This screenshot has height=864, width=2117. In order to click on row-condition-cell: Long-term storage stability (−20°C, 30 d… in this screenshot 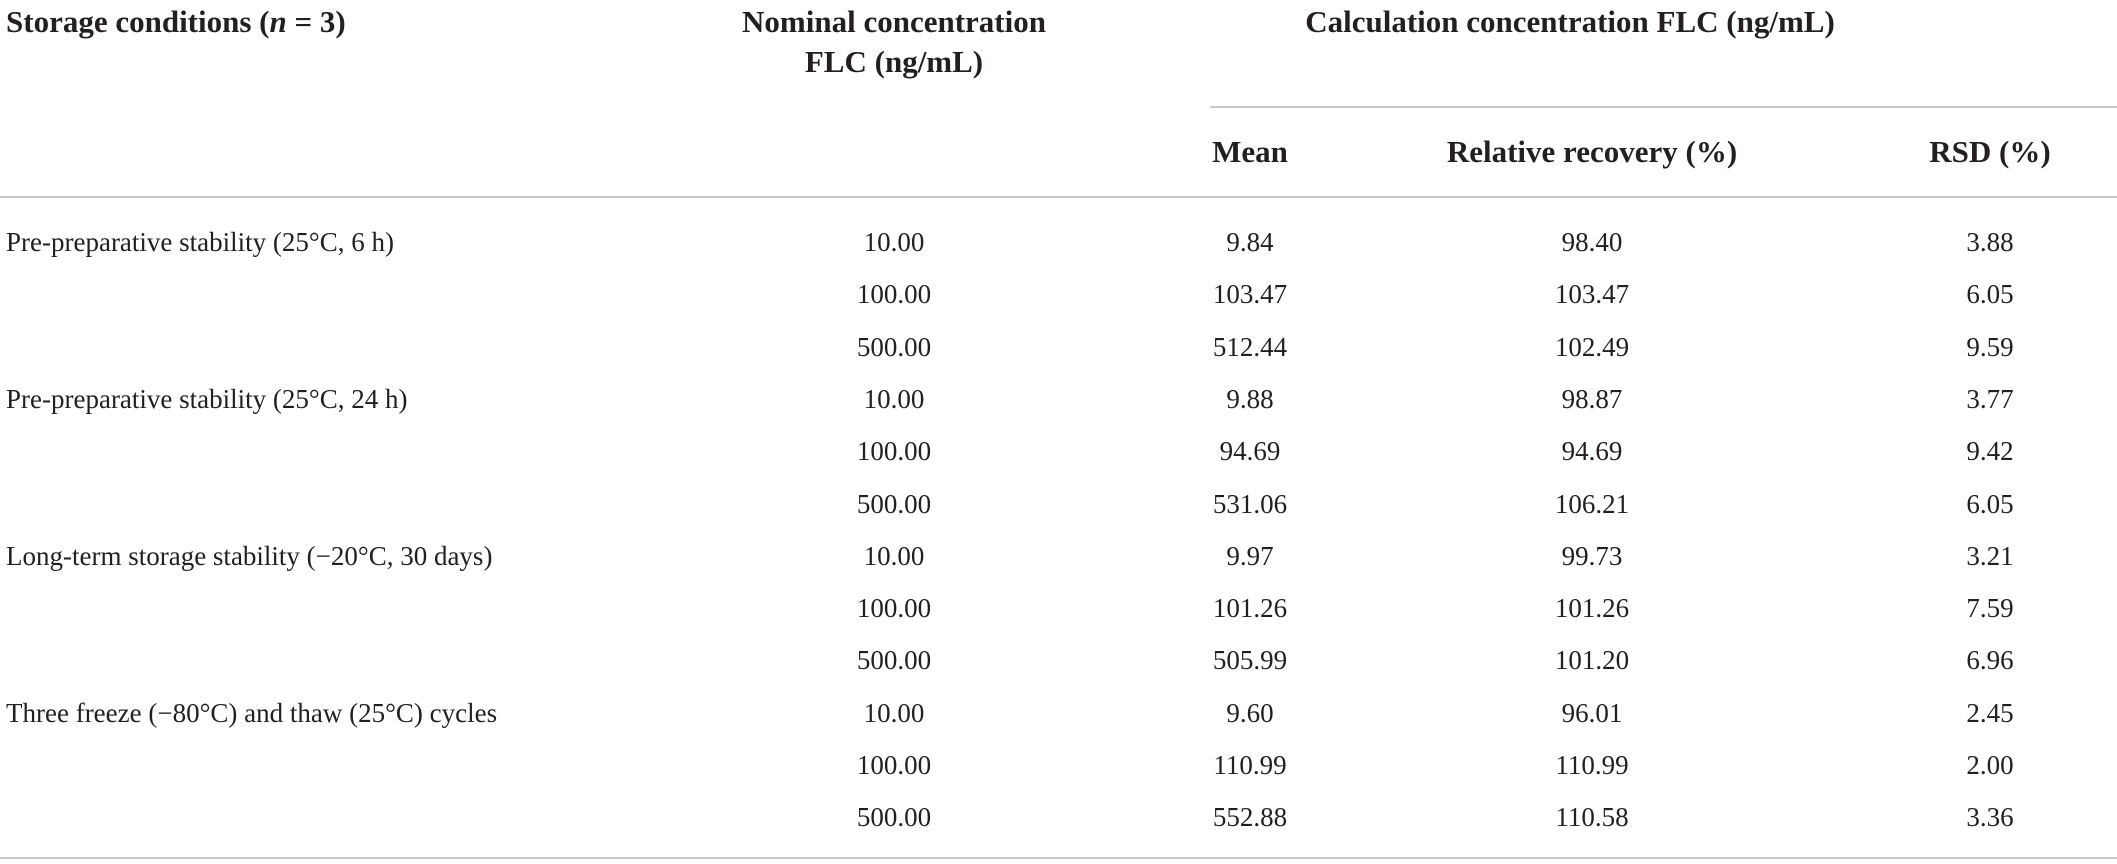, I will do `click(249, 556)`.